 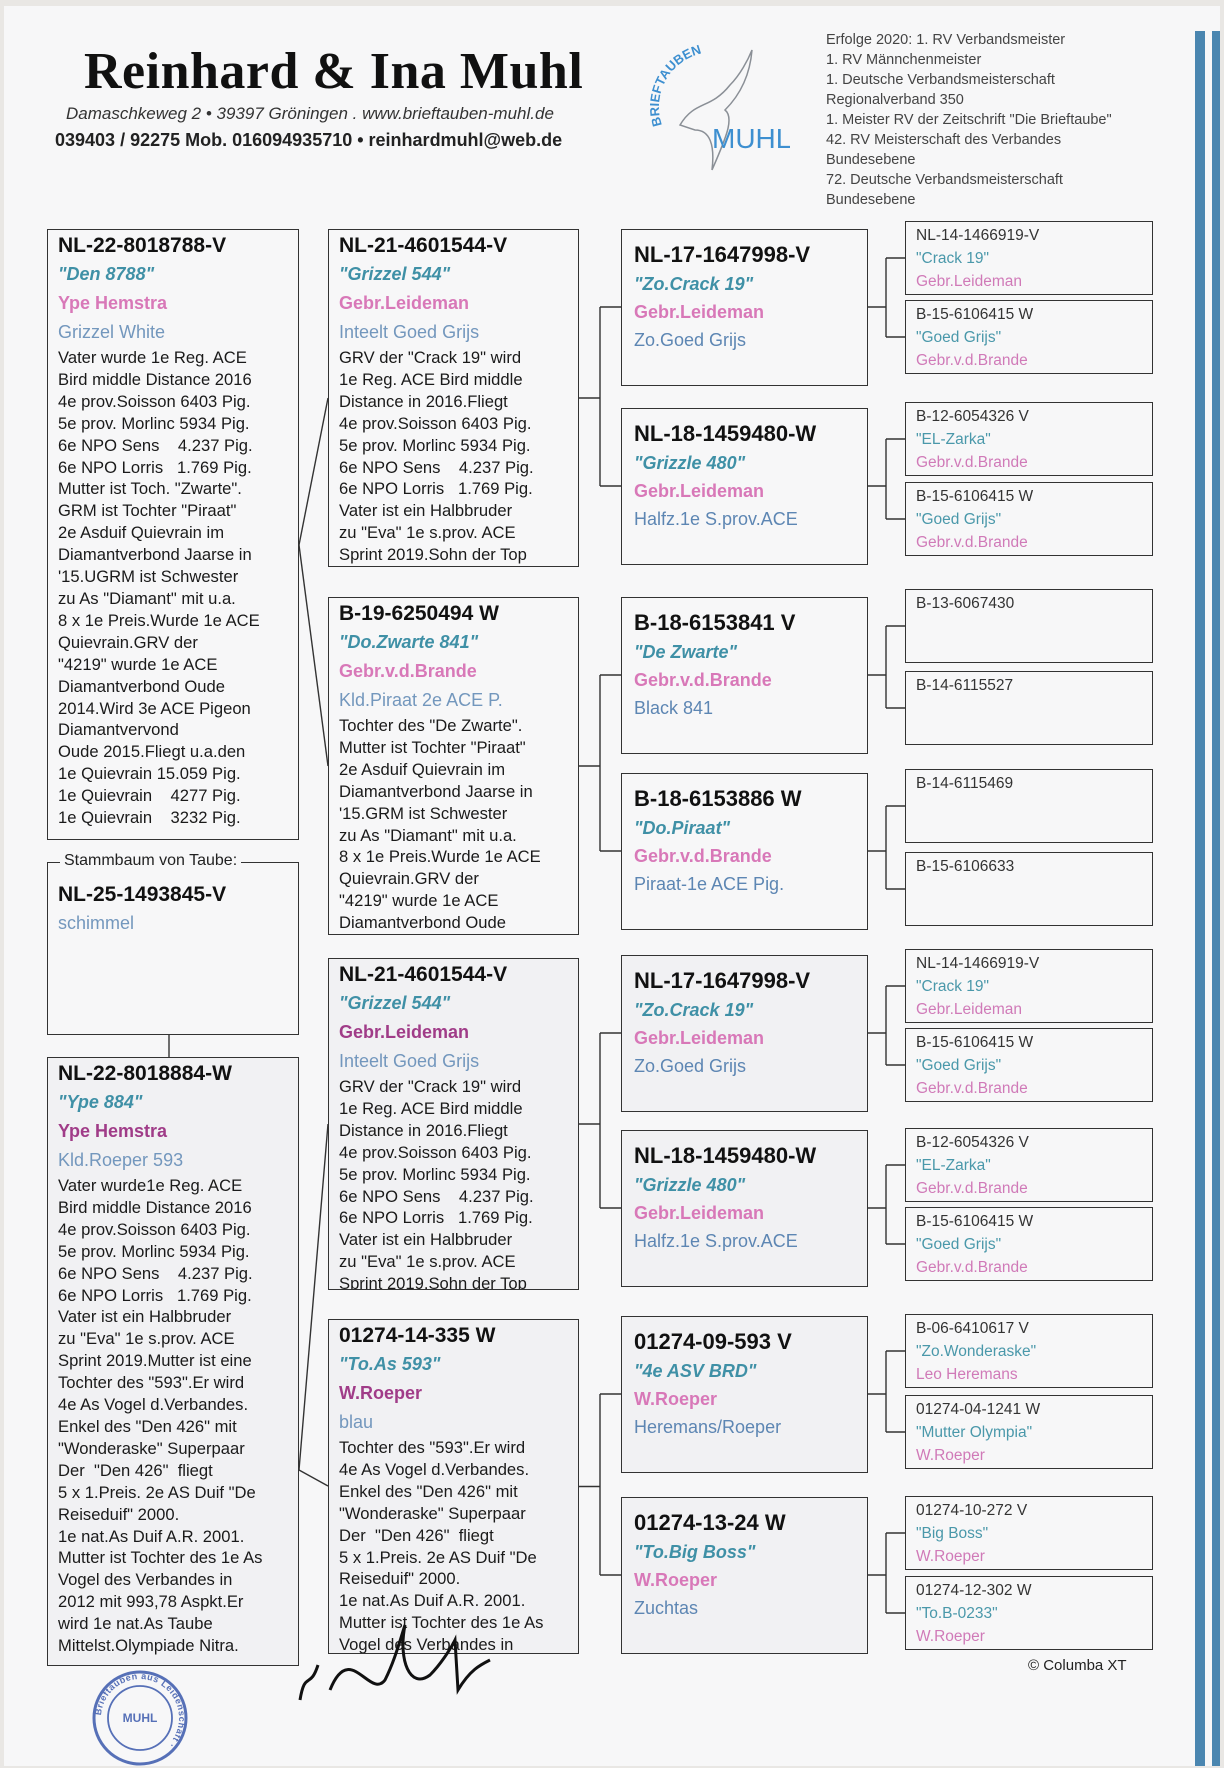 What do you see at coordinates (154, 423) in the screenshot?
I see `description-line: 5e prov. Morlinc 5934 Pig.` at bounding box center [154, 423].